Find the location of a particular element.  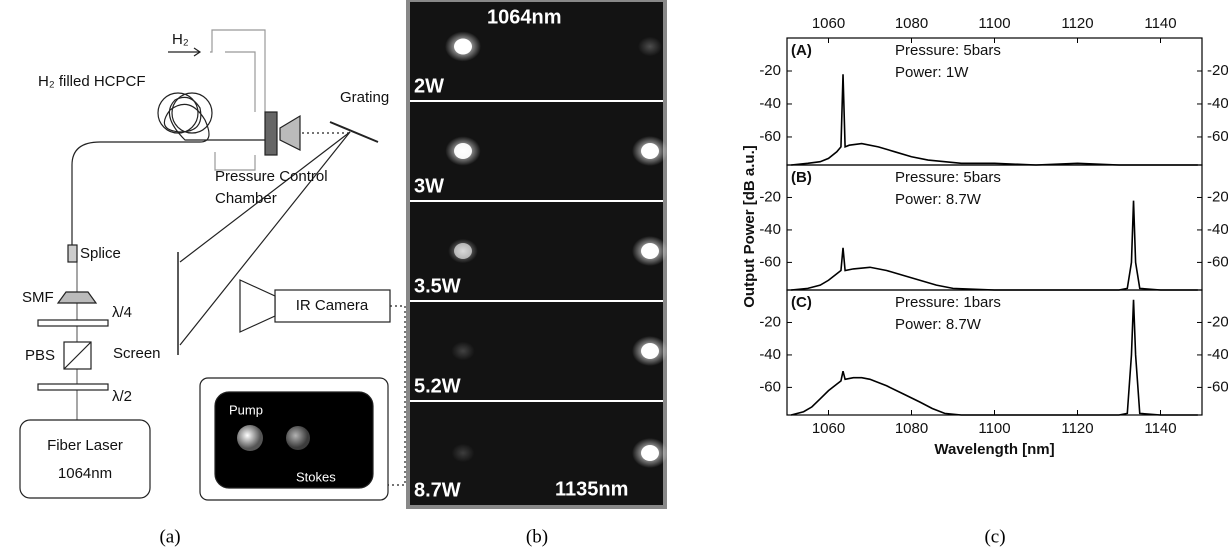

chamber-label: Chamber is located at coordinates (246, 198).